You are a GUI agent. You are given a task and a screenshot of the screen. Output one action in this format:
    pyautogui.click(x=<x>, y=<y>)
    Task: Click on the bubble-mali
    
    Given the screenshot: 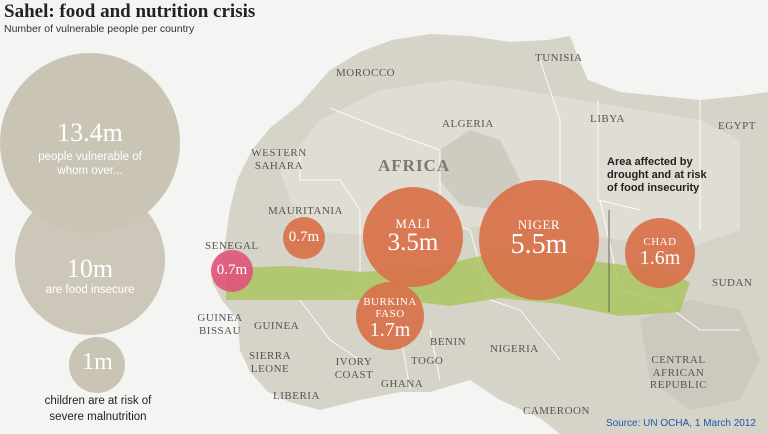 What is the action you would take?
    pyautogui.click(x=413, y=237)
    